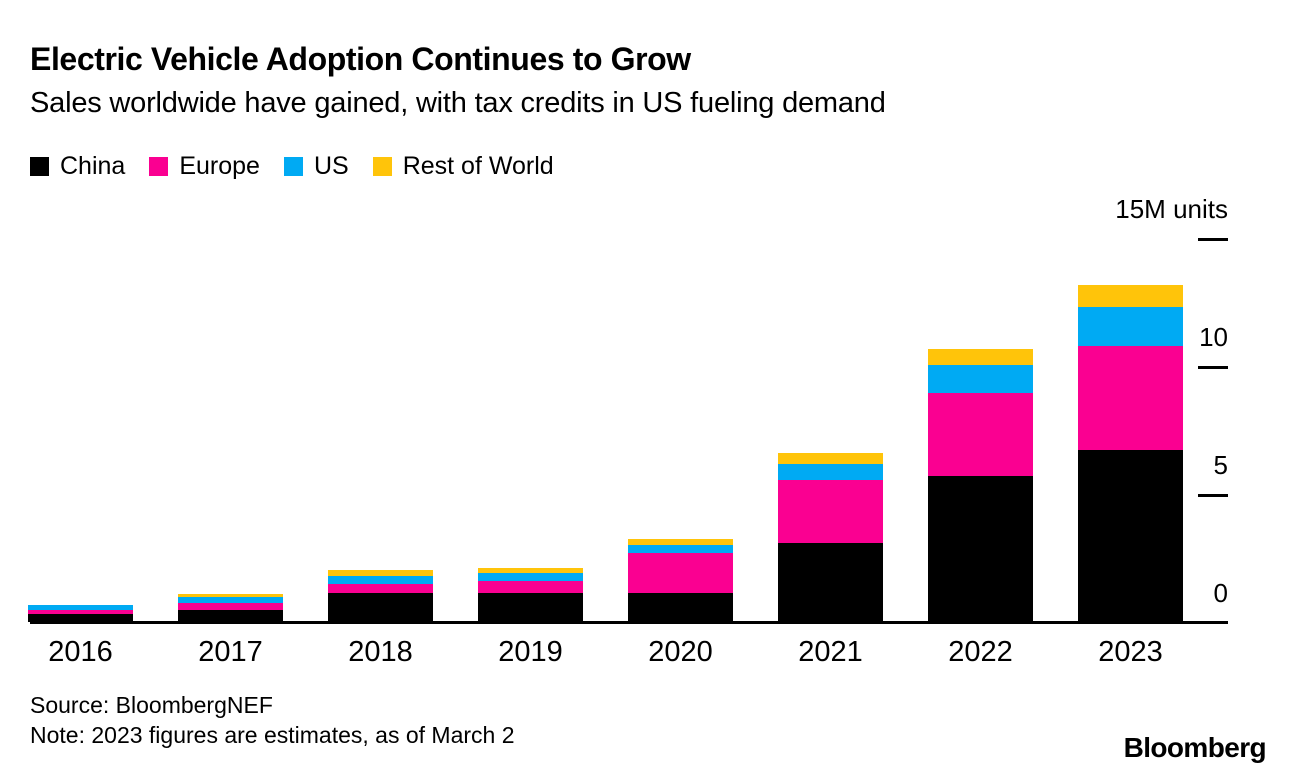 The image size is (1296, 774). What do you see at coordinates (380, 652) in the screenshot?
I see `x-axis-label-2018: 2018` at bounding box center [380, 652].